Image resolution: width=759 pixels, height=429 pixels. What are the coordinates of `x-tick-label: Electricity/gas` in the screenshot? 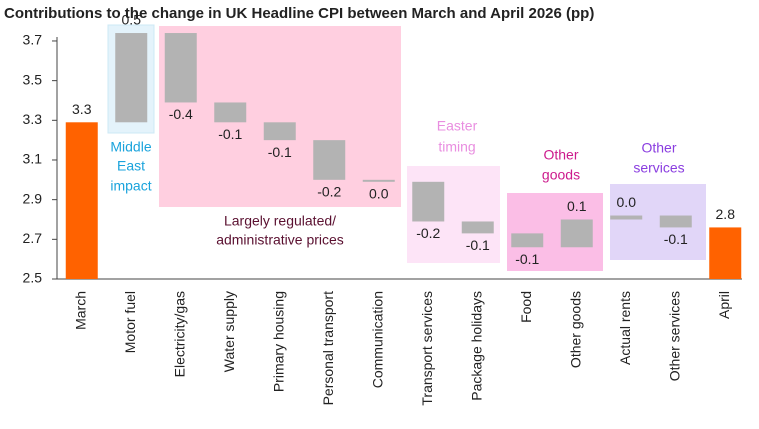 It's located at (179, 334).